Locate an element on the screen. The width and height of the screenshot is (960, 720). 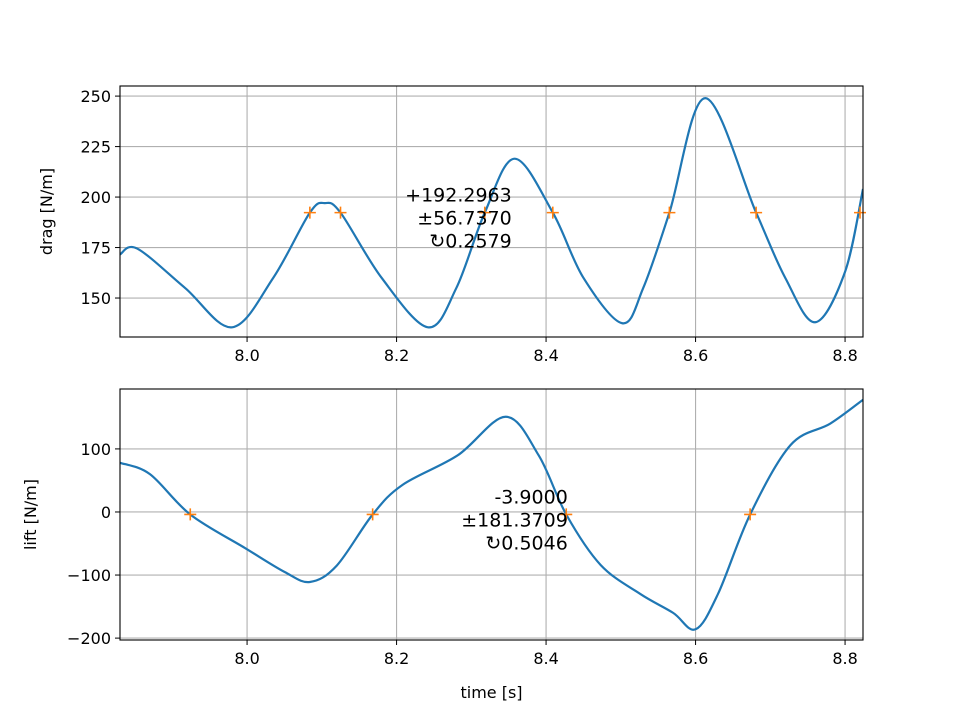
stats-annotation-line: ↻0.5046 is located at coordinates (526, 543).